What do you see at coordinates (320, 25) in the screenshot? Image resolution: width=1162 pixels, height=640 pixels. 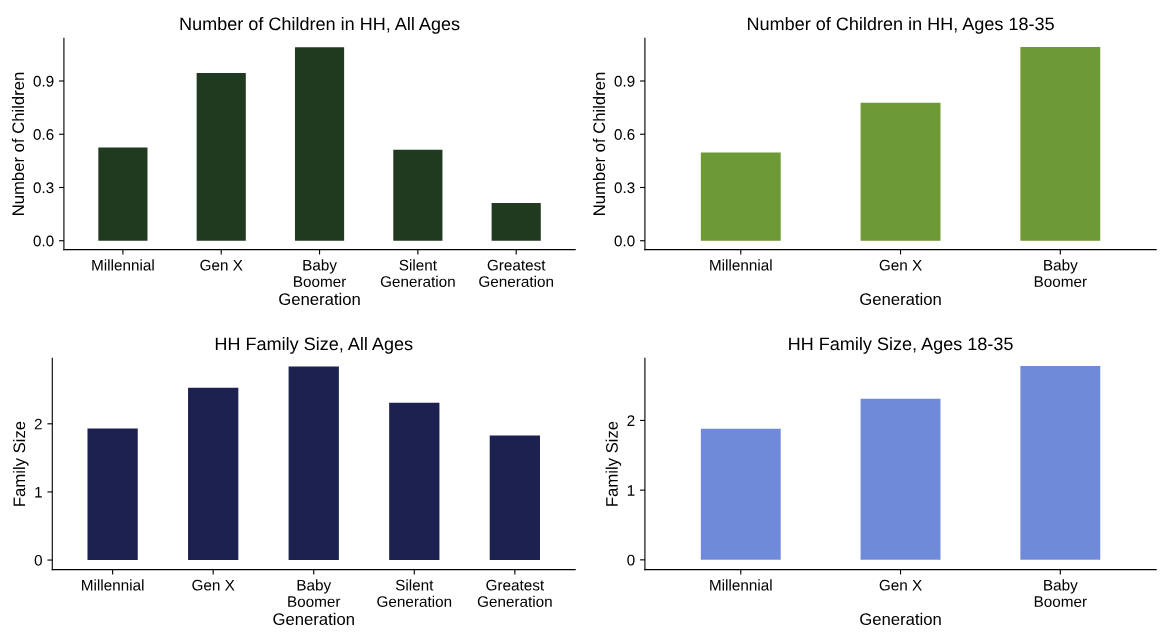 I see `chart-title: Number of Children in HH, All Ages` at bounding box center [320, 25].